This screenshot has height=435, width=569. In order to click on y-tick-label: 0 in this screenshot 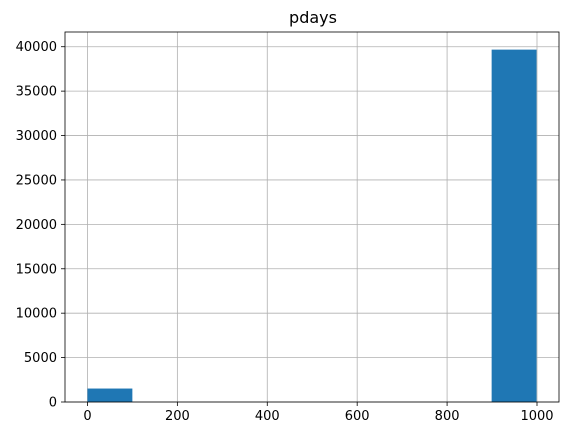, I will do `click(53, 403)`.